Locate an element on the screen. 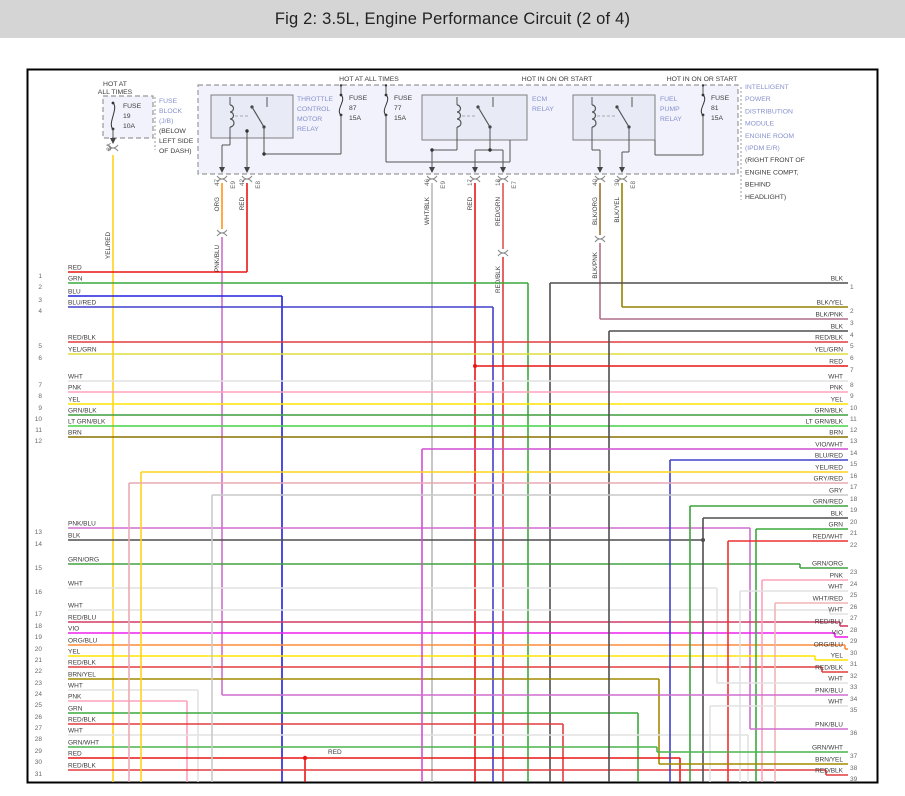  hot-label: ALL TIMES is located at coordinates (115, 92).